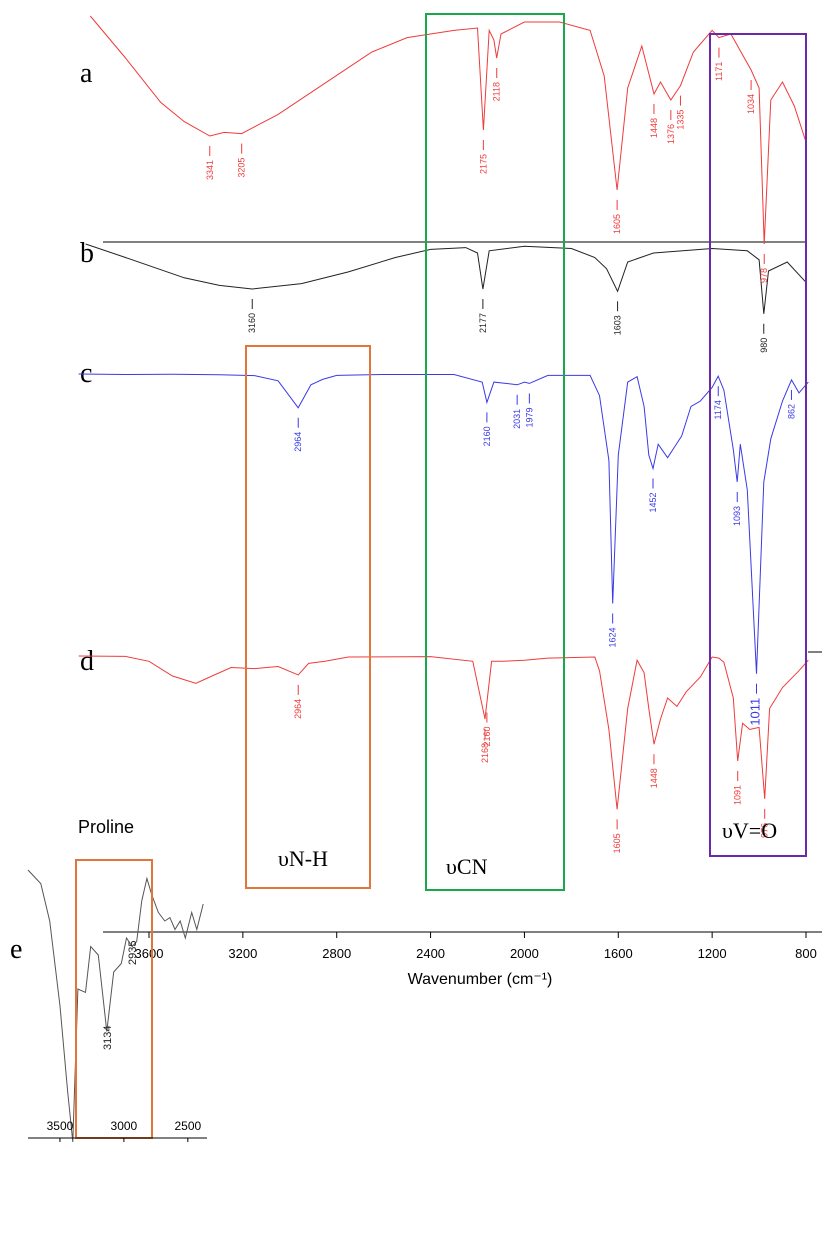 The image size is (824, 1256). What do you see at coordinates (483, 323) in the screenshot?
I see `peak-label-text: 2177` at bounding box center [483, 323].